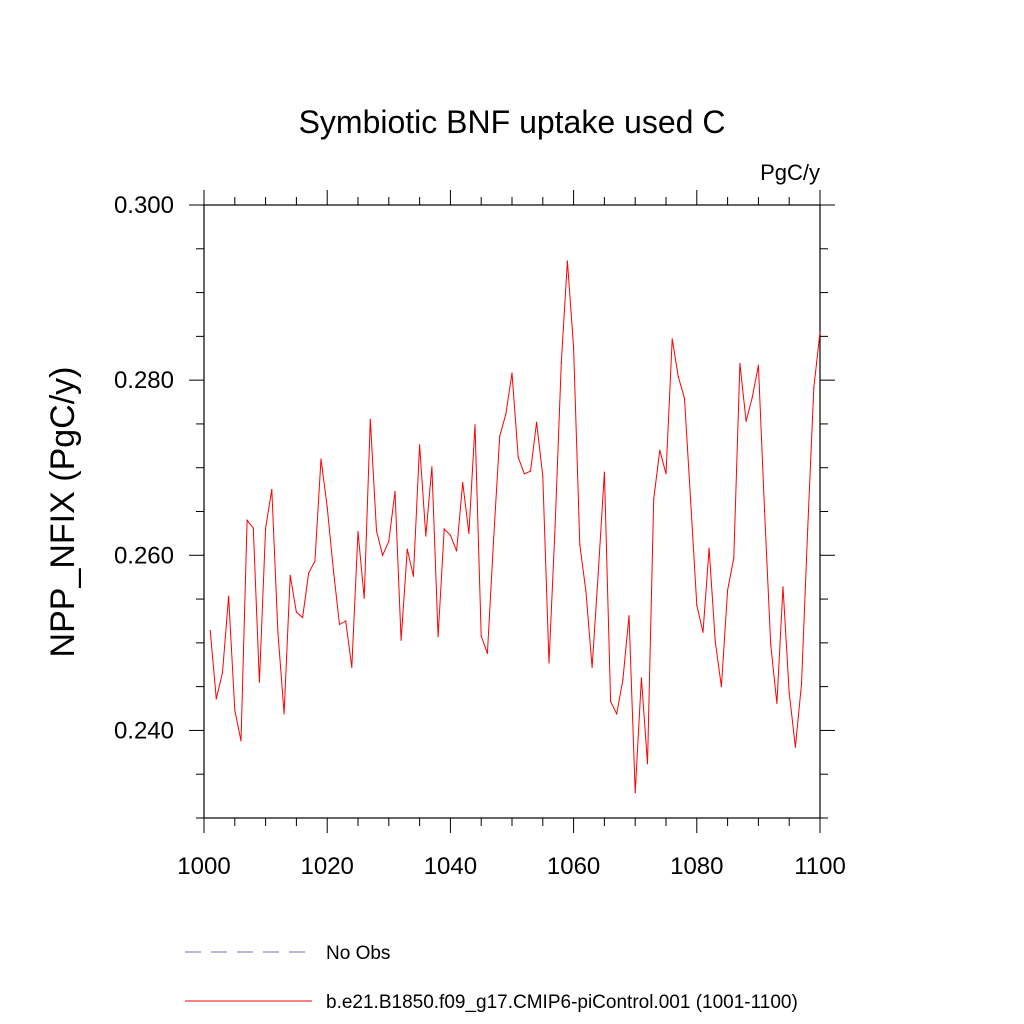 The image size is (1024, 1024). I want to click on chart-title: Symbiotic BNF uptake used C, so click(512, 122).